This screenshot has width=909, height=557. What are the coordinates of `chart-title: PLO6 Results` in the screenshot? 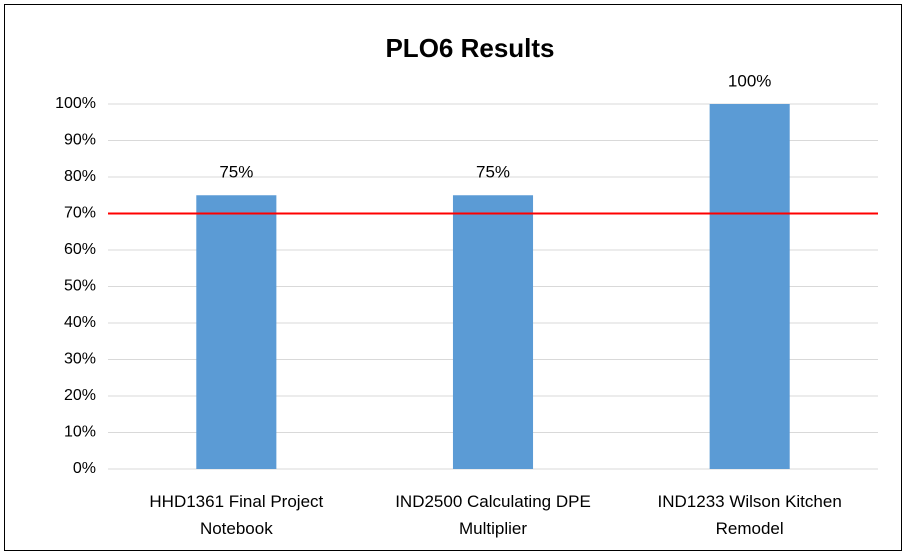 It's located at (469, 48).